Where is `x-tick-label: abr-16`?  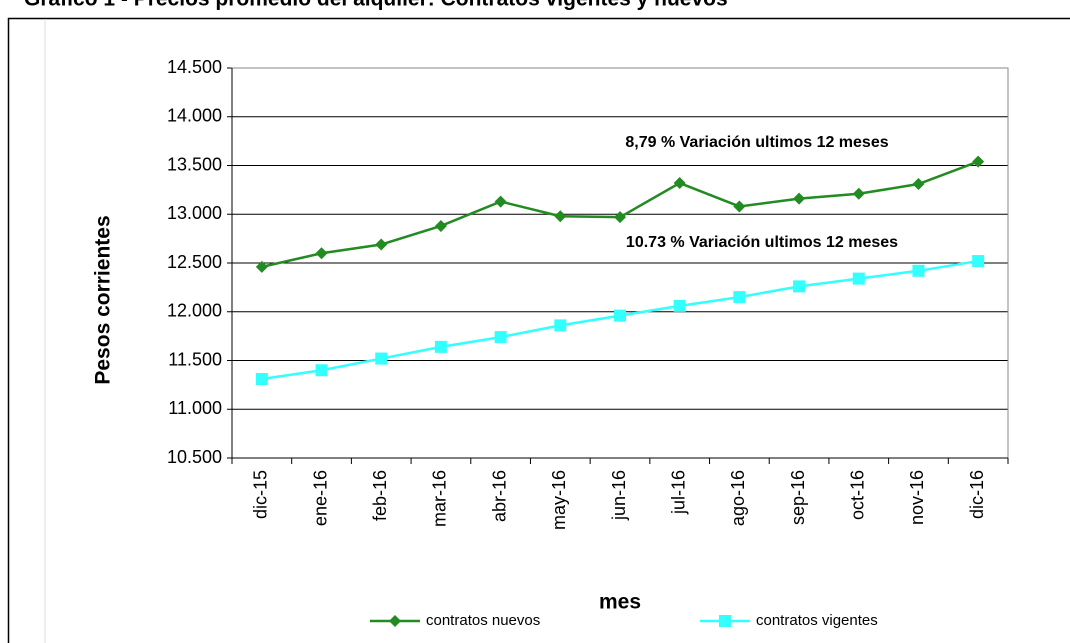
x-tick-label: abr-16 is located at coordinates (499, 496).